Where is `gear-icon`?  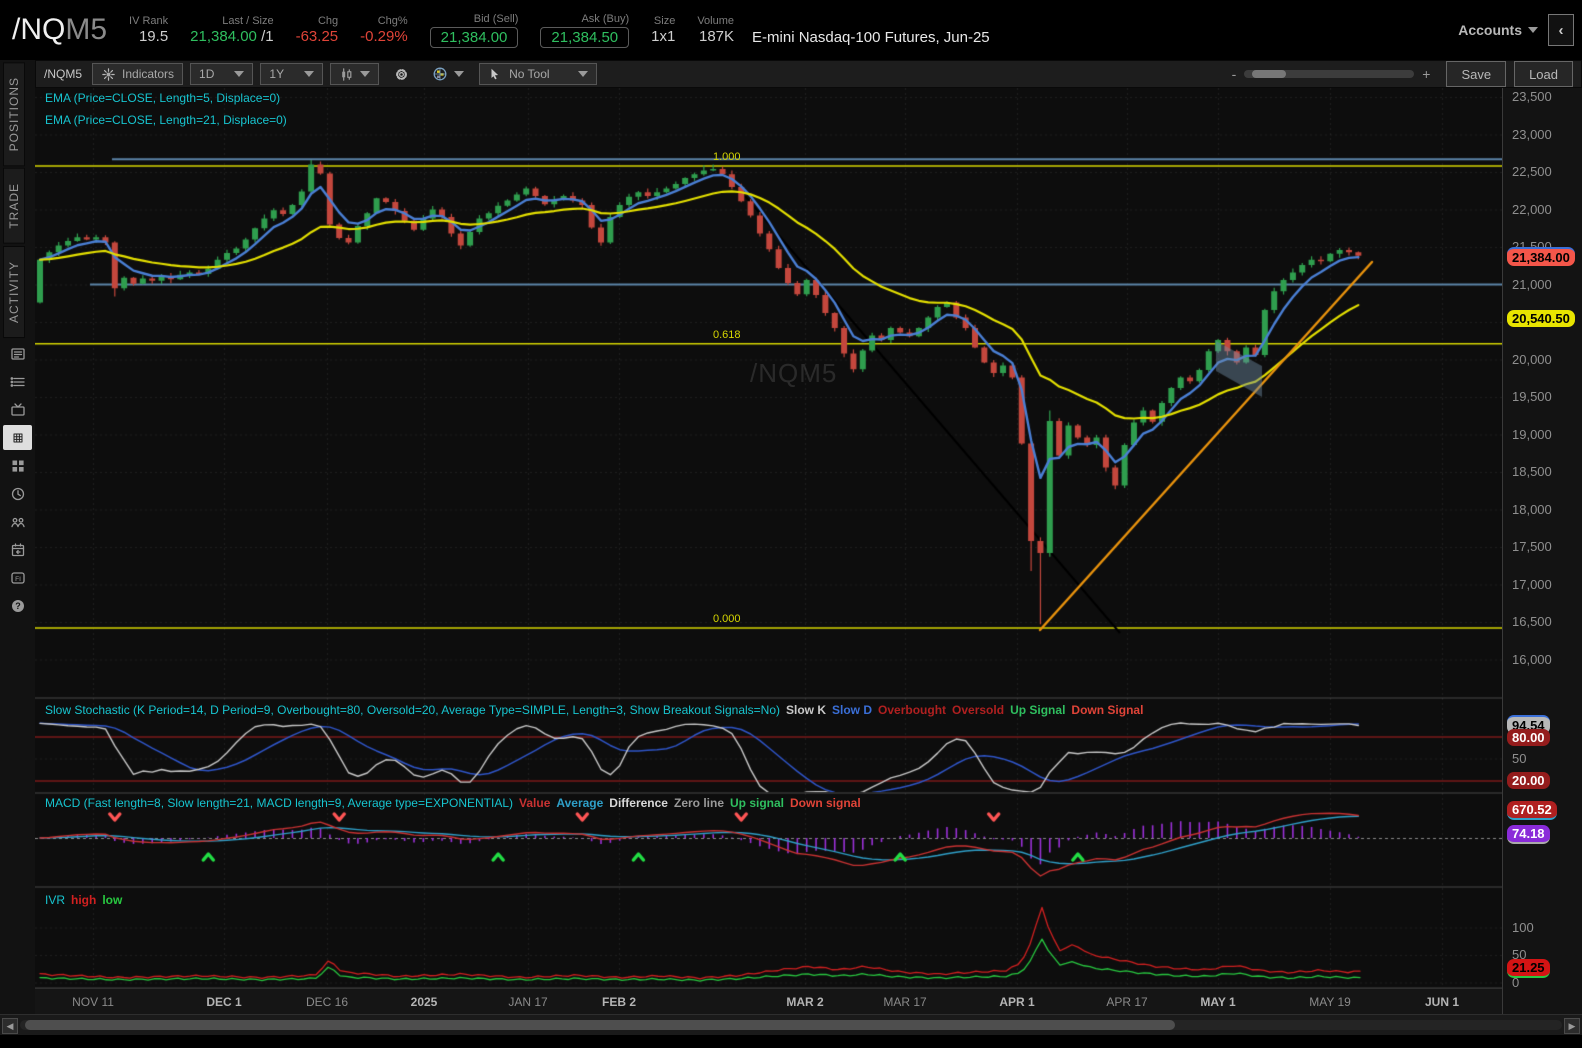
gear-icon is located at coordinates (401, 74).